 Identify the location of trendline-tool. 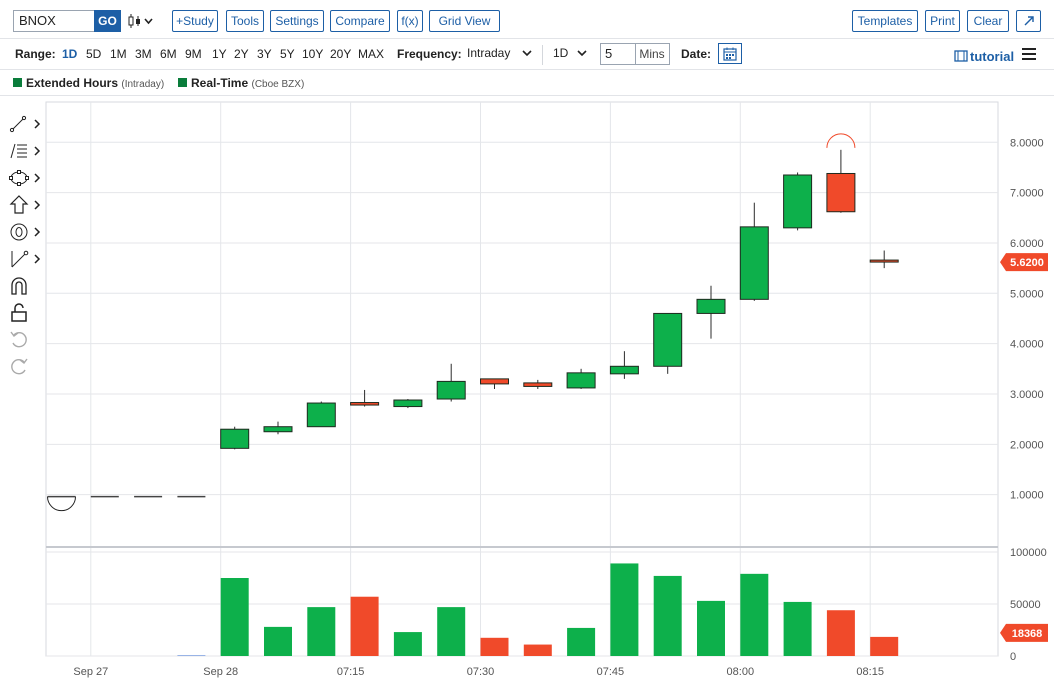
(26, 124).